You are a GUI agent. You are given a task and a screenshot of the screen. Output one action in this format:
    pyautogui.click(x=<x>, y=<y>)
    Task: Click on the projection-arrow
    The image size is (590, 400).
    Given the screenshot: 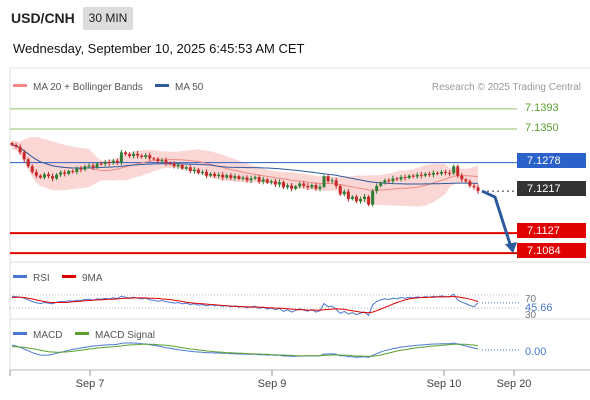 What is the action you would take?
    pyautogui.click(x=499, y=221)
    